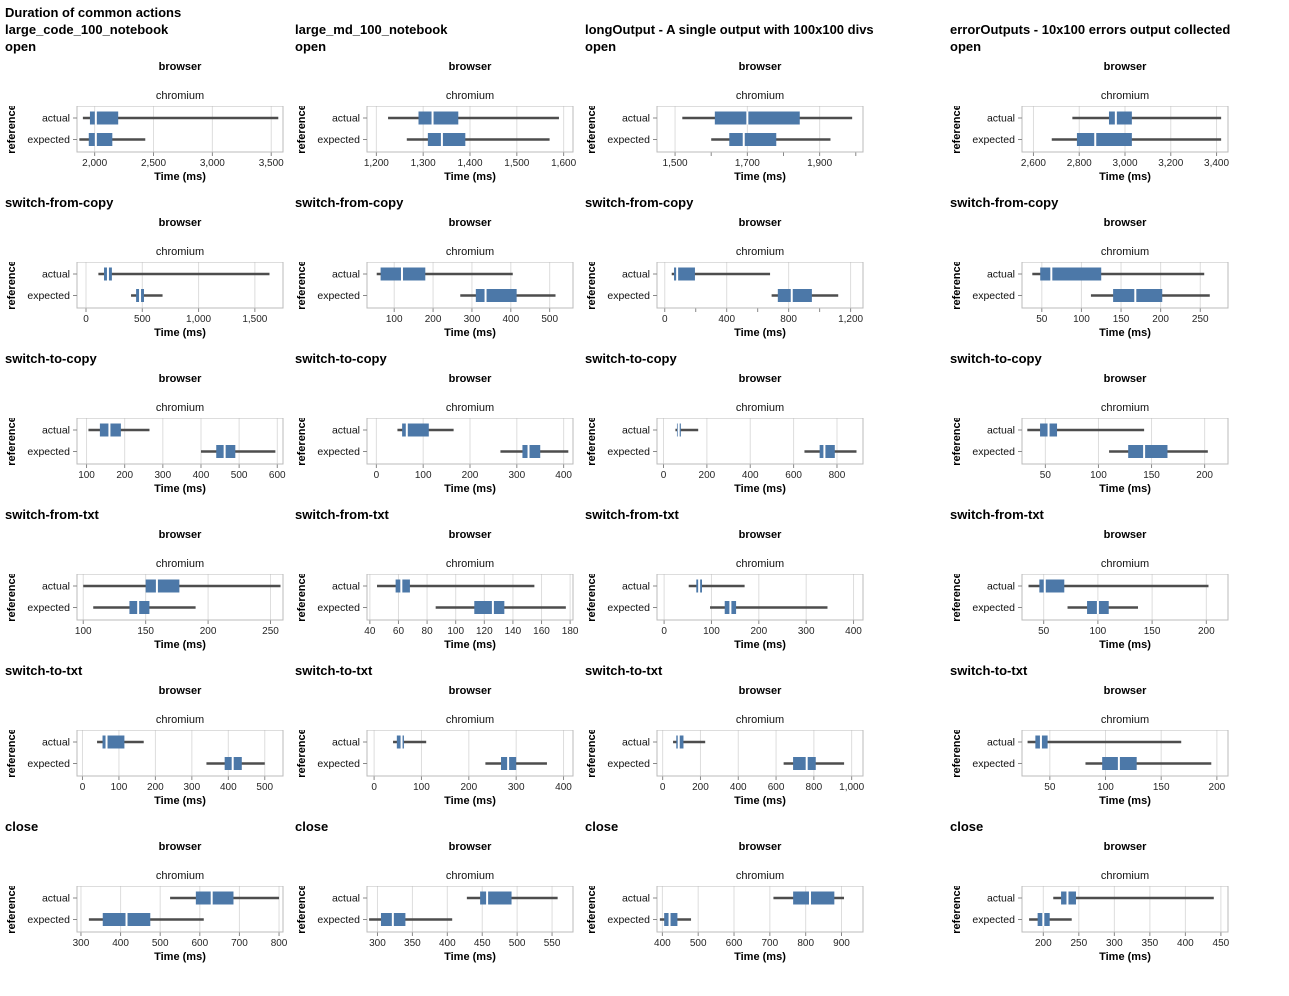 Image resolution: width=1289 pixels, height=996 pixels. What do you see at coordinates (1221, 943) in the screenshot?
I see `x-tick-label: 450` at bounding box center [1221, 943].